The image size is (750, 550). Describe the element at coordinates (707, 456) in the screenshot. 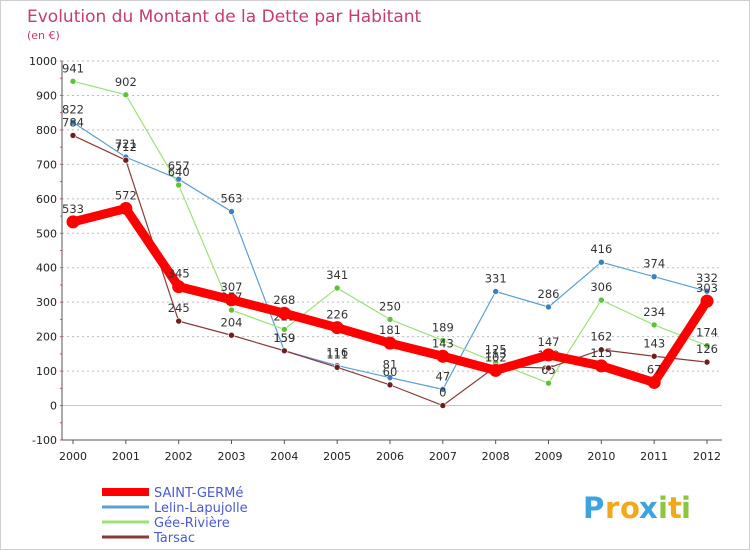

I see `x-tick-label: 2012` at that location.